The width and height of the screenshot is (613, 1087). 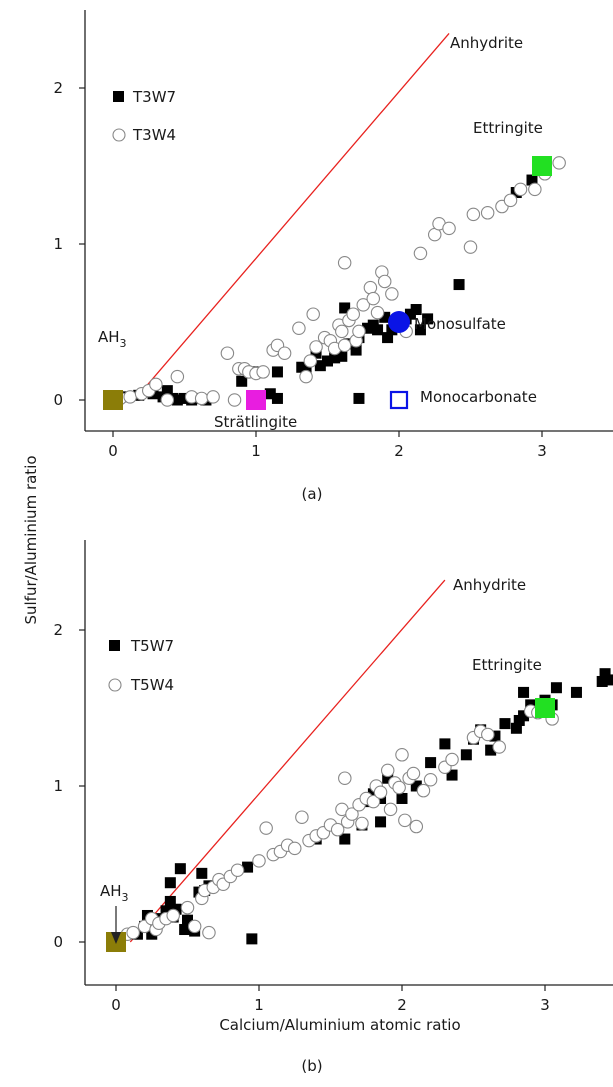 I want to click on phase-marker-ettringite, so click(x=545, y=708).